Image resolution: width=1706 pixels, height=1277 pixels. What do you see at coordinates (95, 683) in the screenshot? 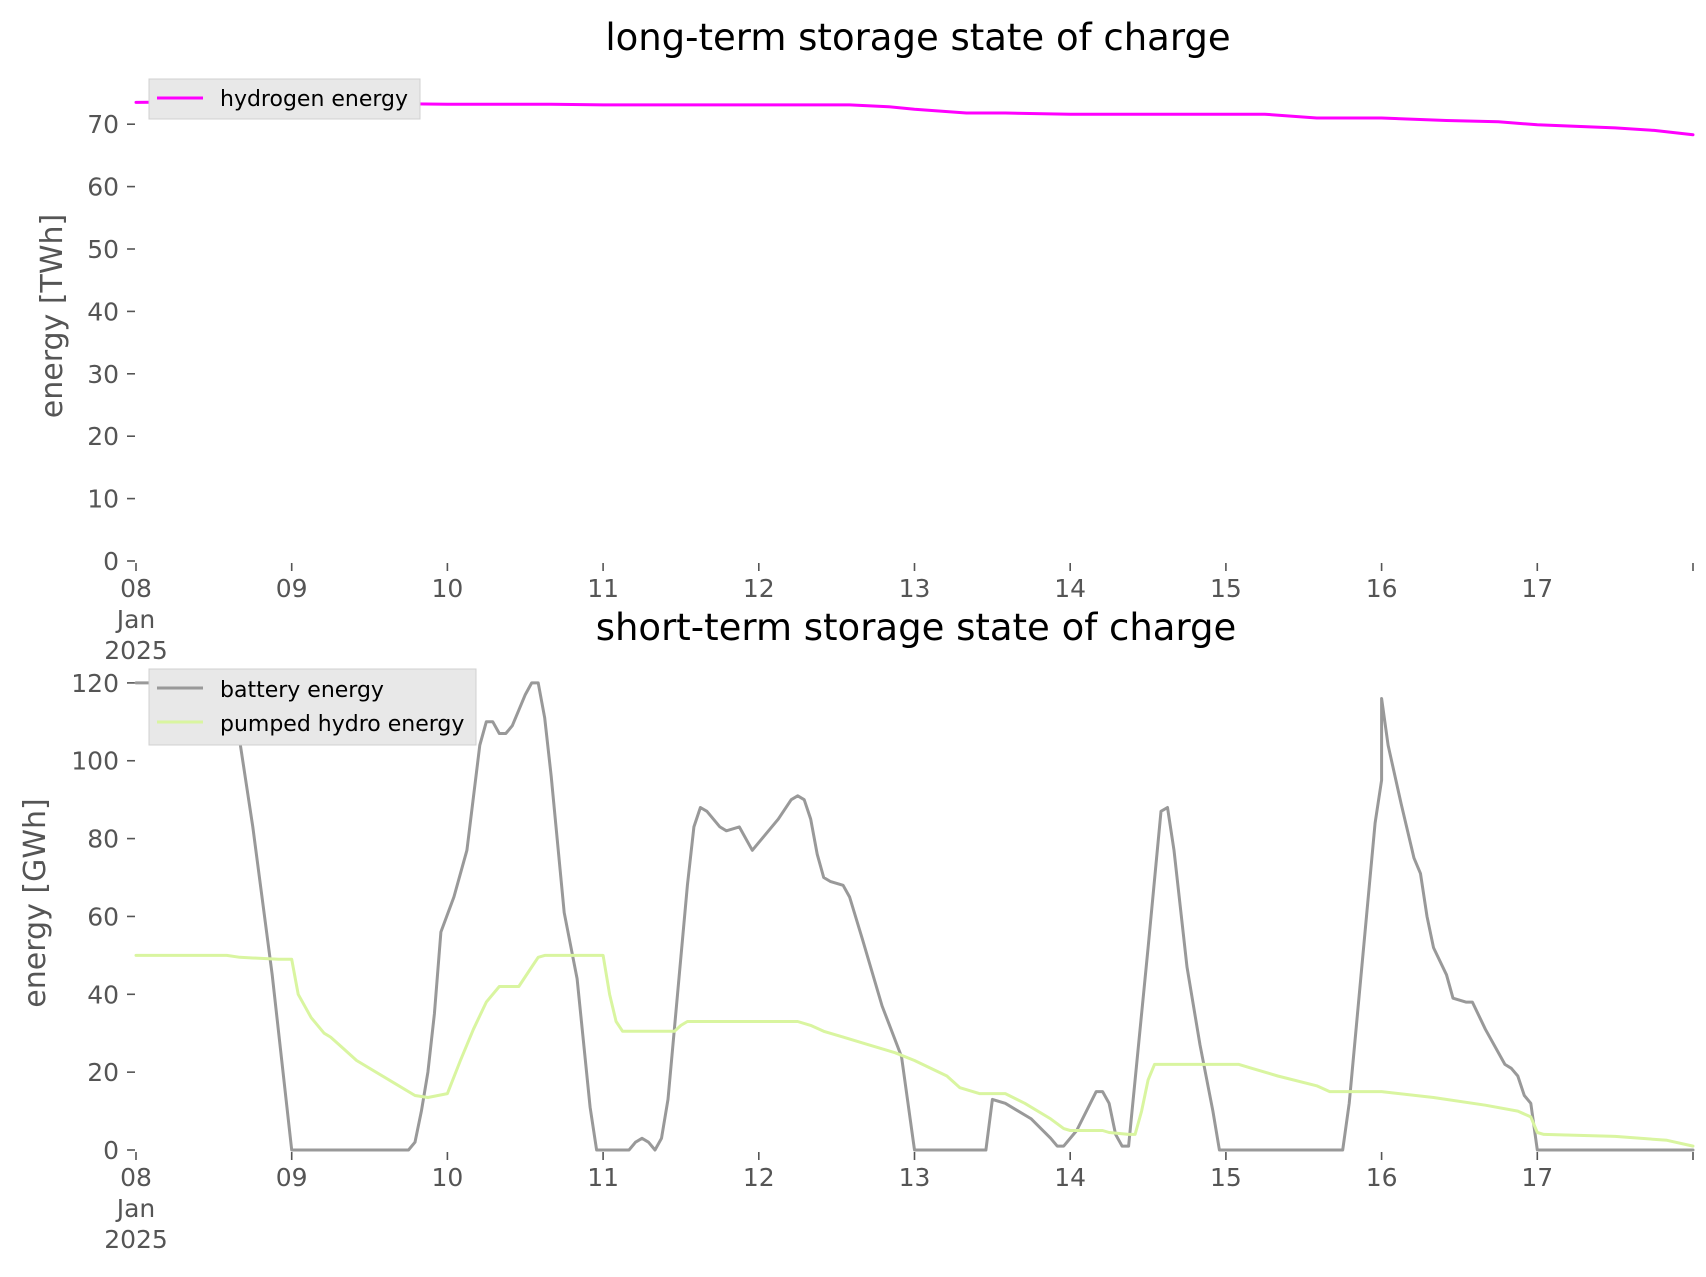
I see `y-tick-label: 120` at bounding box center [95, 683].